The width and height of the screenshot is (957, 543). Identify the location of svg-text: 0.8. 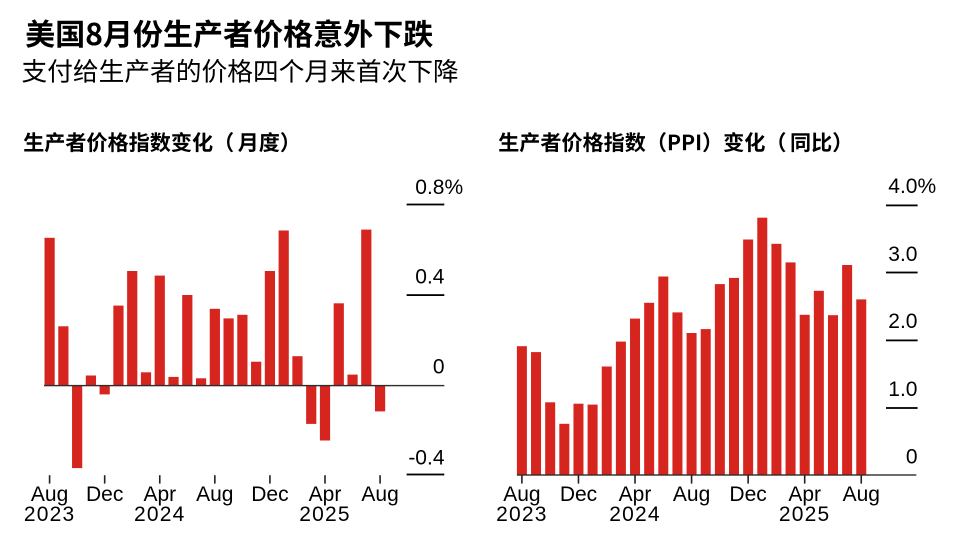
(429, 187).